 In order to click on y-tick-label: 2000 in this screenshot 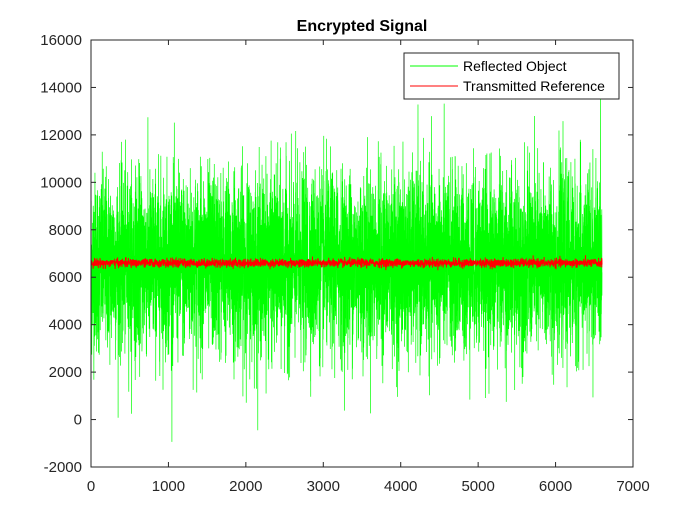, I will do `click(65, 372)`.